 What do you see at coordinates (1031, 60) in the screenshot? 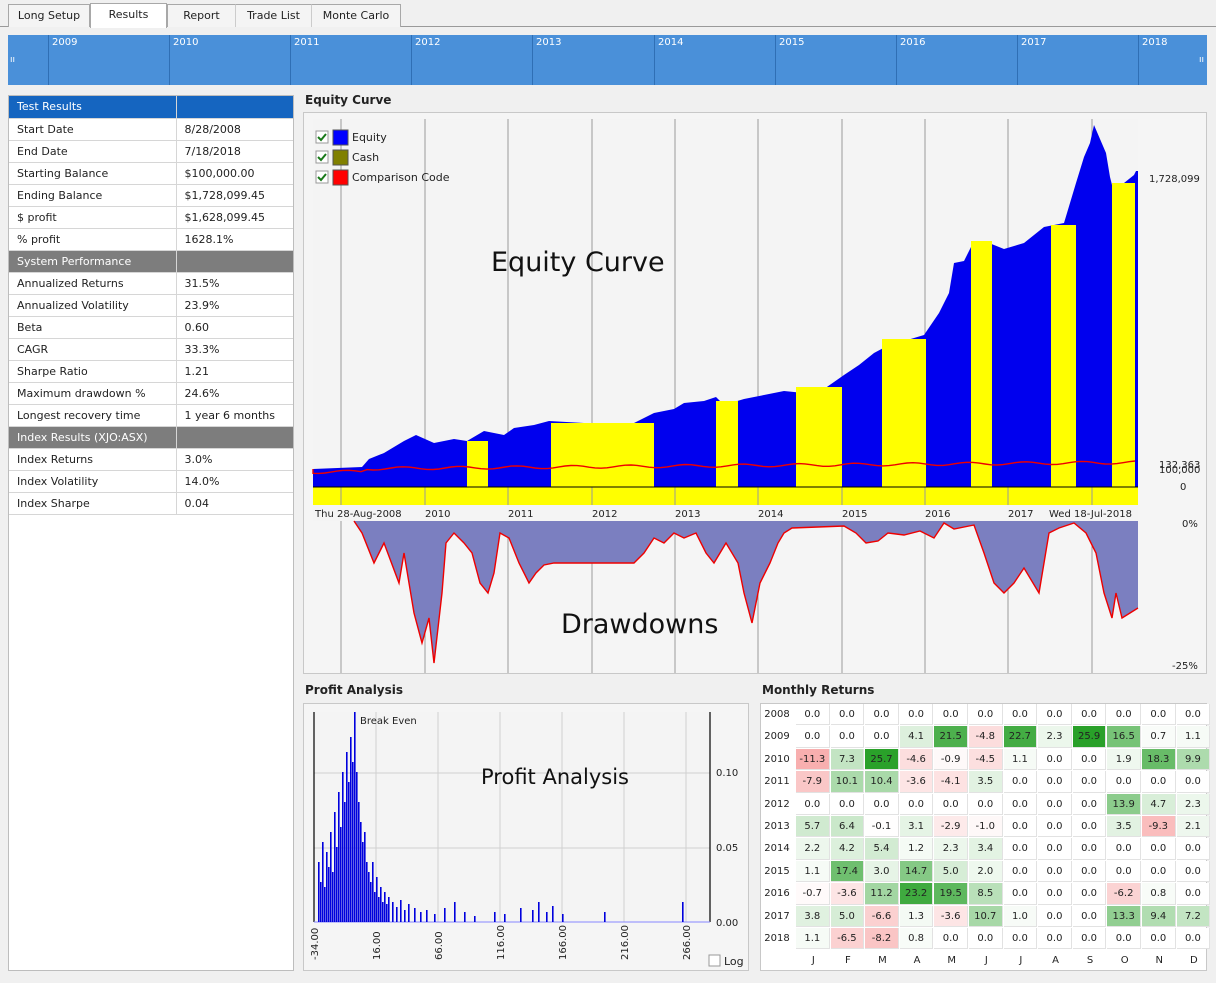
I see `timeline-year: 2017` at bounding box center [1031, 60].